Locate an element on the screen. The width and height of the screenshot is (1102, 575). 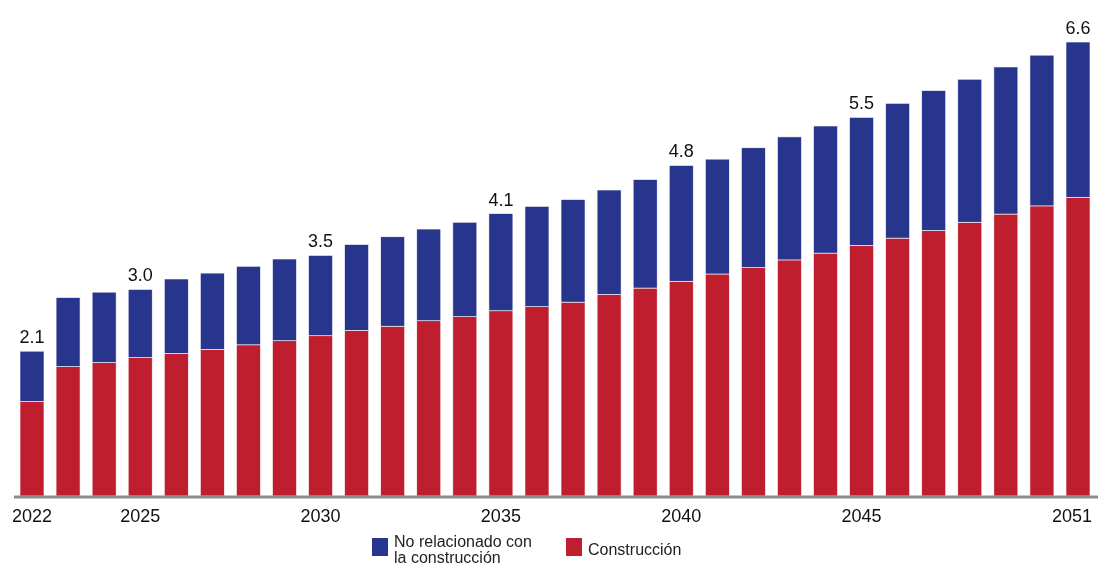
x-tick-label: 2051 is located at coordinates (1072, 516).